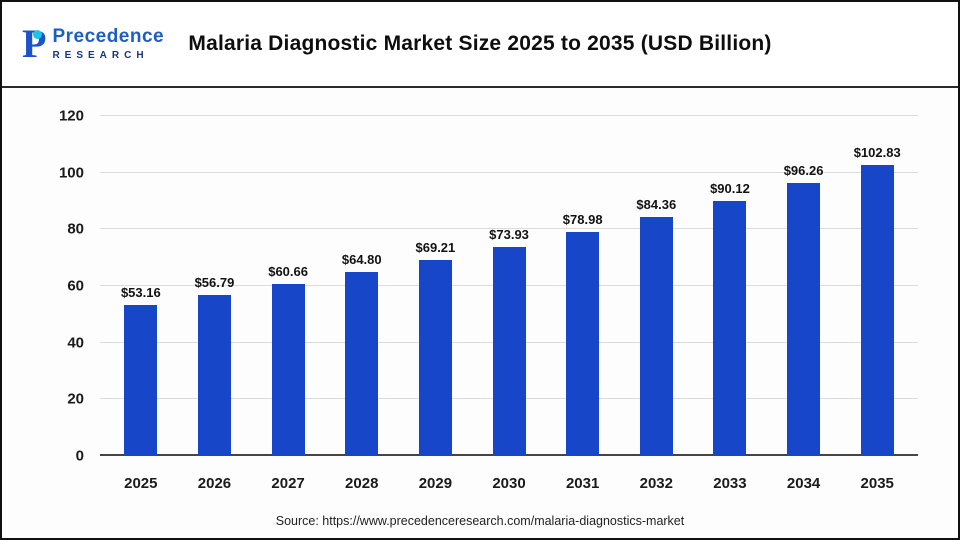 The image size is (960, 540). Describe the element at coordinates (803, 171) in the screenshot. I see `bar-value-label: $96.26` at that location.